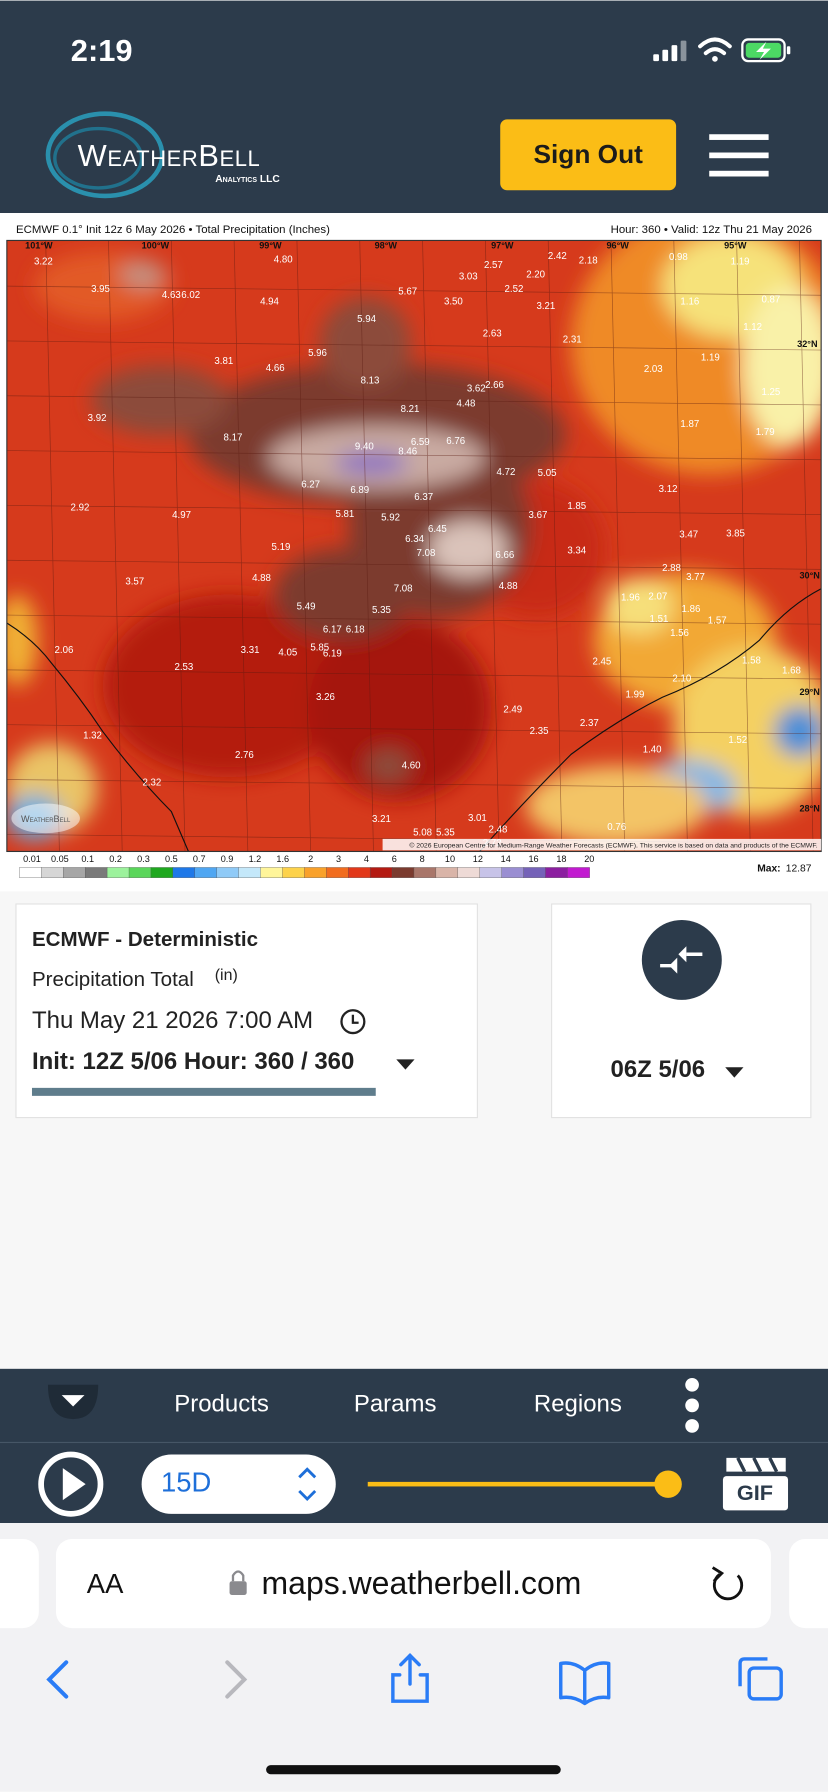 The height and width of the screenshot is (1792, 828). I want to click on text-size-button: AA, so click(105, 1583).